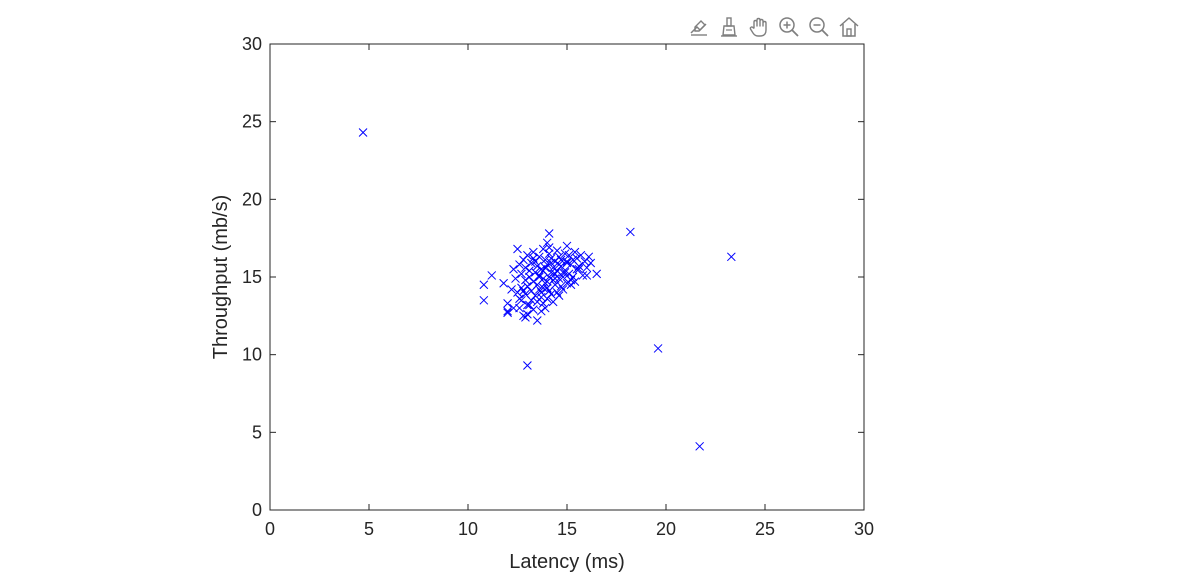 The height and width of the screenshot is (574, 1193). I want to click on x-tick-label: 0, so click(270, 529).